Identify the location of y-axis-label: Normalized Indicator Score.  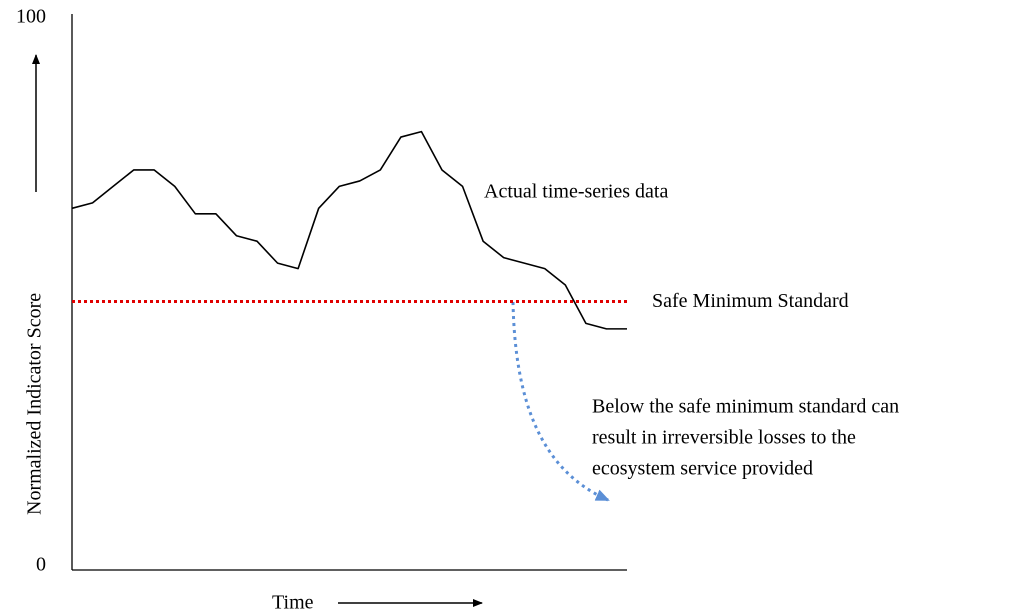
(35, 404).